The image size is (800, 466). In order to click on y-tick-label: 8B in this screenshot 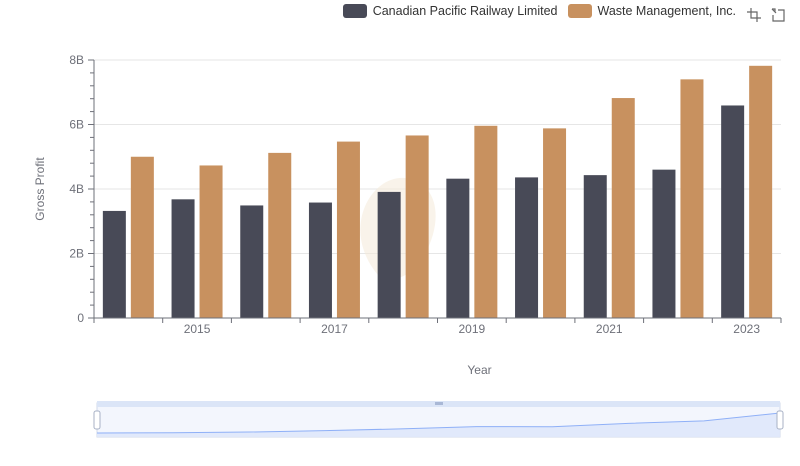, I will do `click(76, 60)`.